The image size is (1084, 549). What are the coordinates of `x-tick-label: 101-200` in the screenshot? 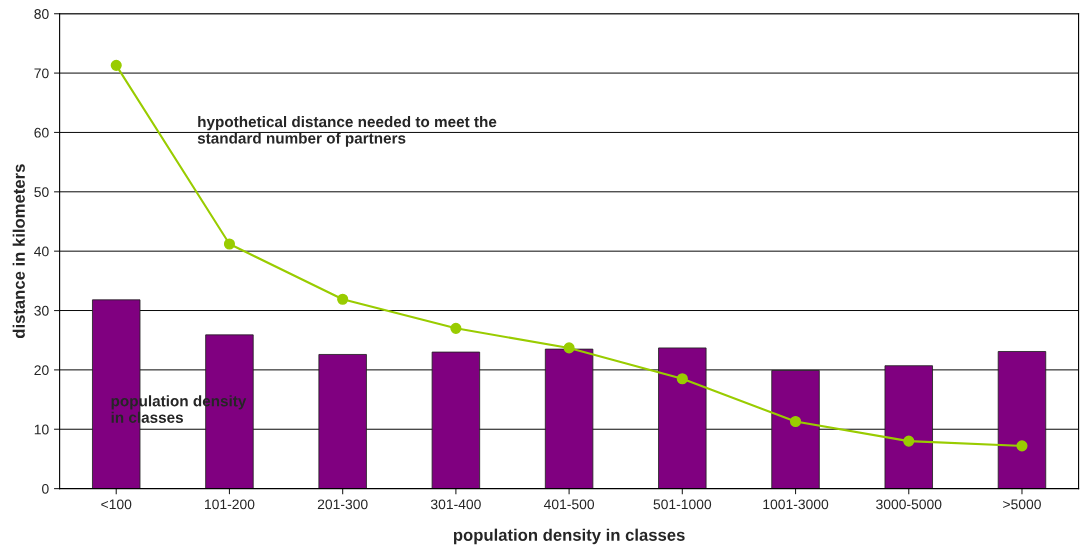 It's located at (230, 504).